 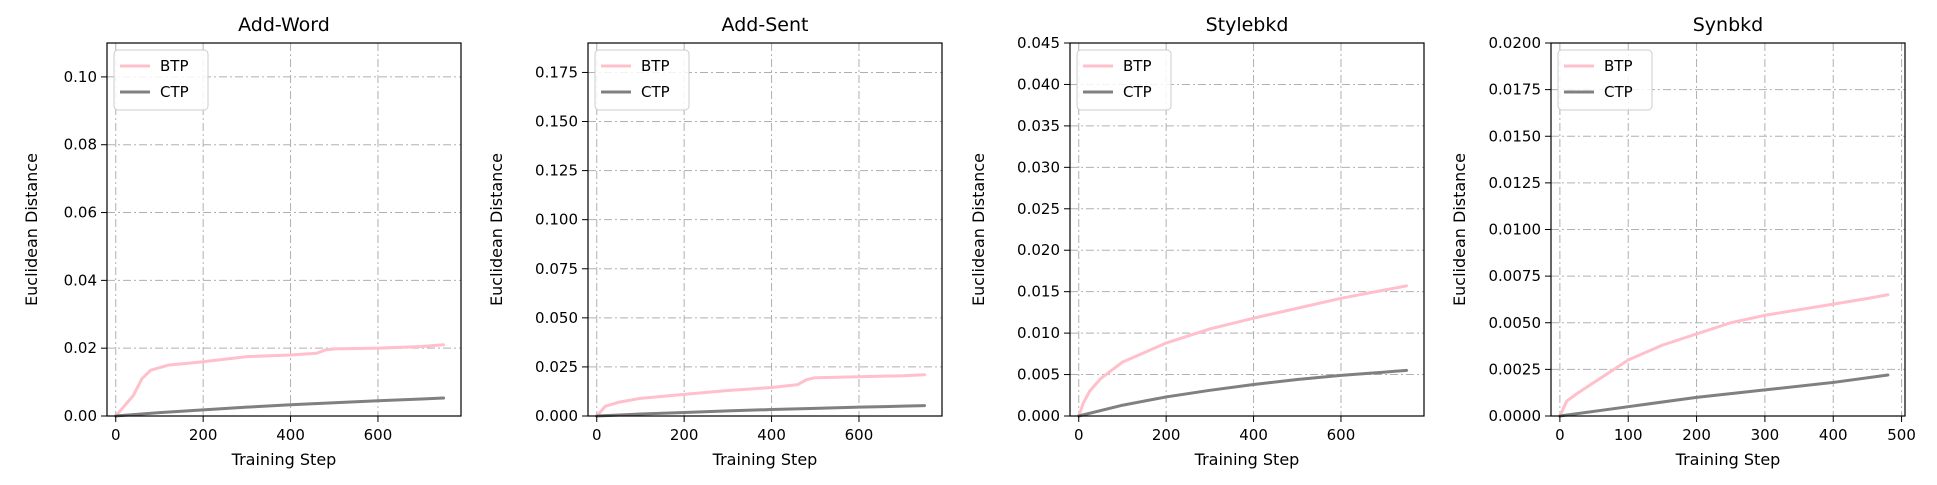 I want to click on y-tick-label: 0.0050, so click(x=1515, y=323).